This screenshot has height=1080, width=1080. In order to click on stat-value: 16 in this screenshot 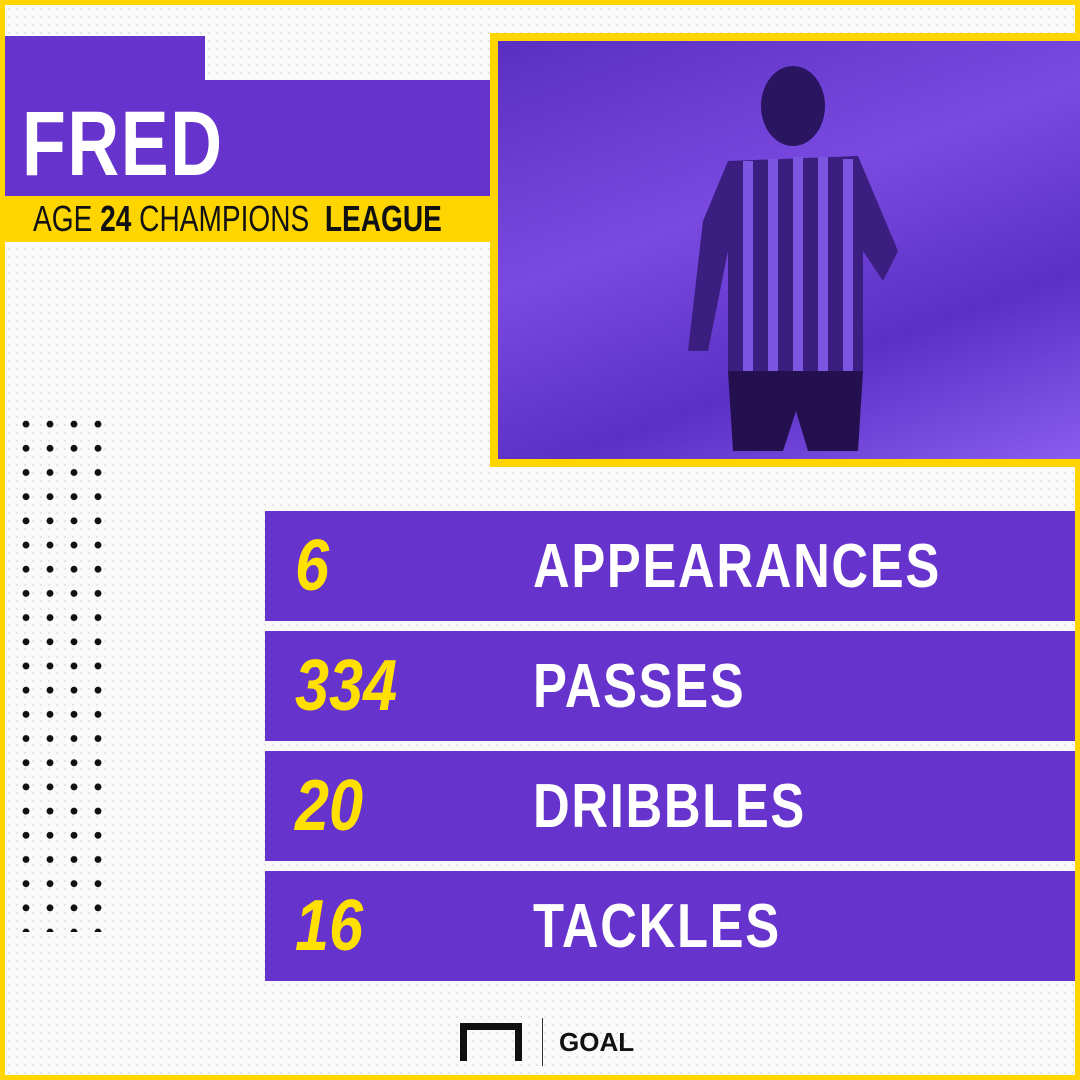, I will do `click(329, 926)`.